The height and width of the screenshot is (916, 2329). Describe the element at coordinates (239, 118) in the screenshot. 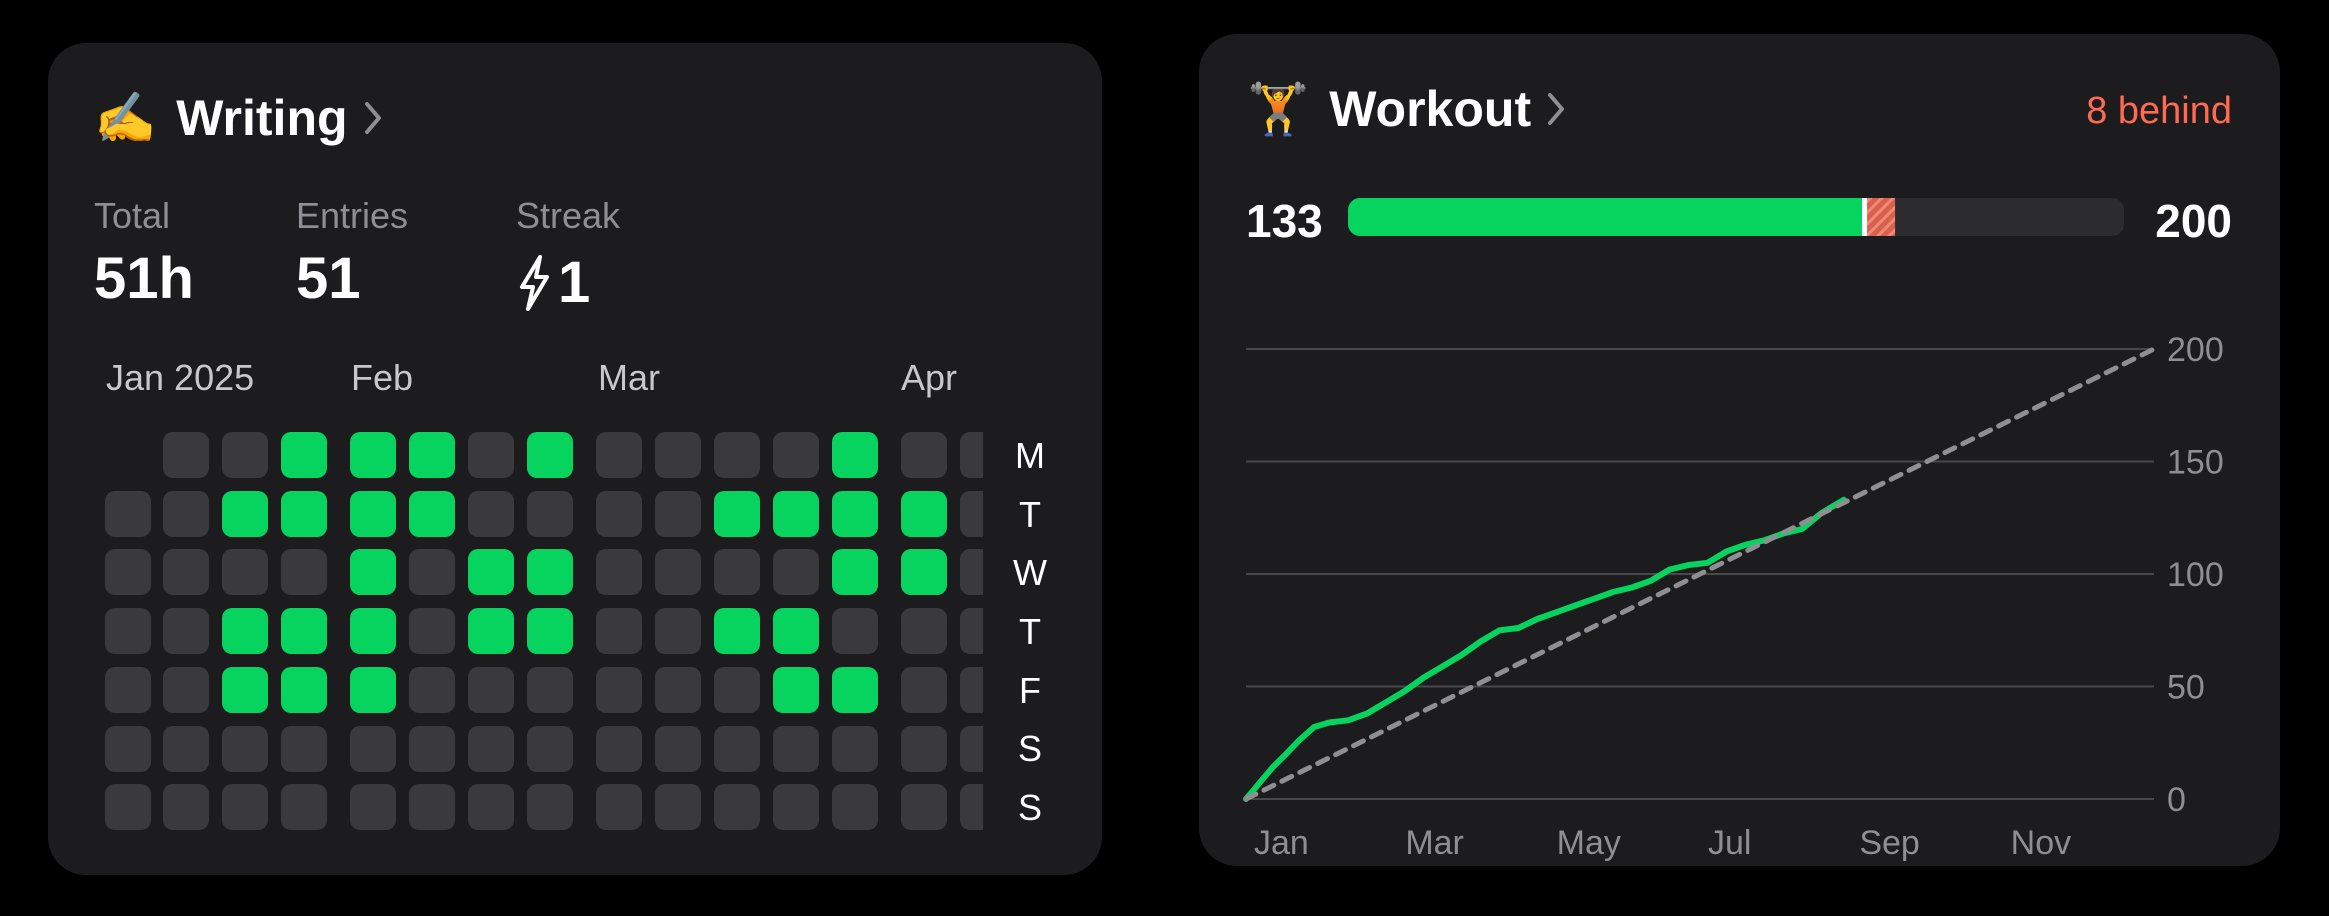

I see `writing-header: ✍️ Writing` at that location.